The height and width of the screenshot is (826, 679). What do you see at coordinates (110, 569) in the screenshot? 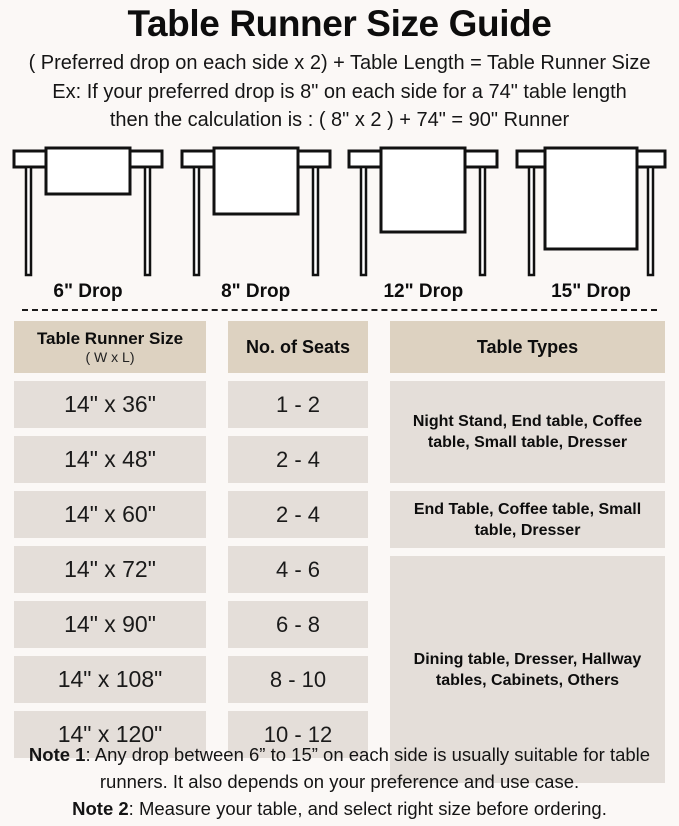
I see `table-row: 14" x 72"` at bounding box center [110, 569].